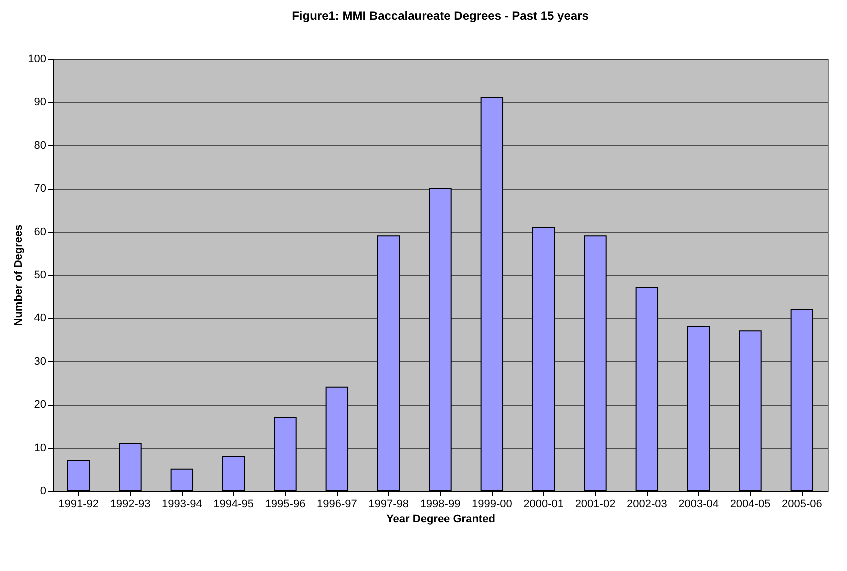  Describe the element at coordinates (699, 504) in the screenshot. I see `x-tick-label: 2003-04` at that location.